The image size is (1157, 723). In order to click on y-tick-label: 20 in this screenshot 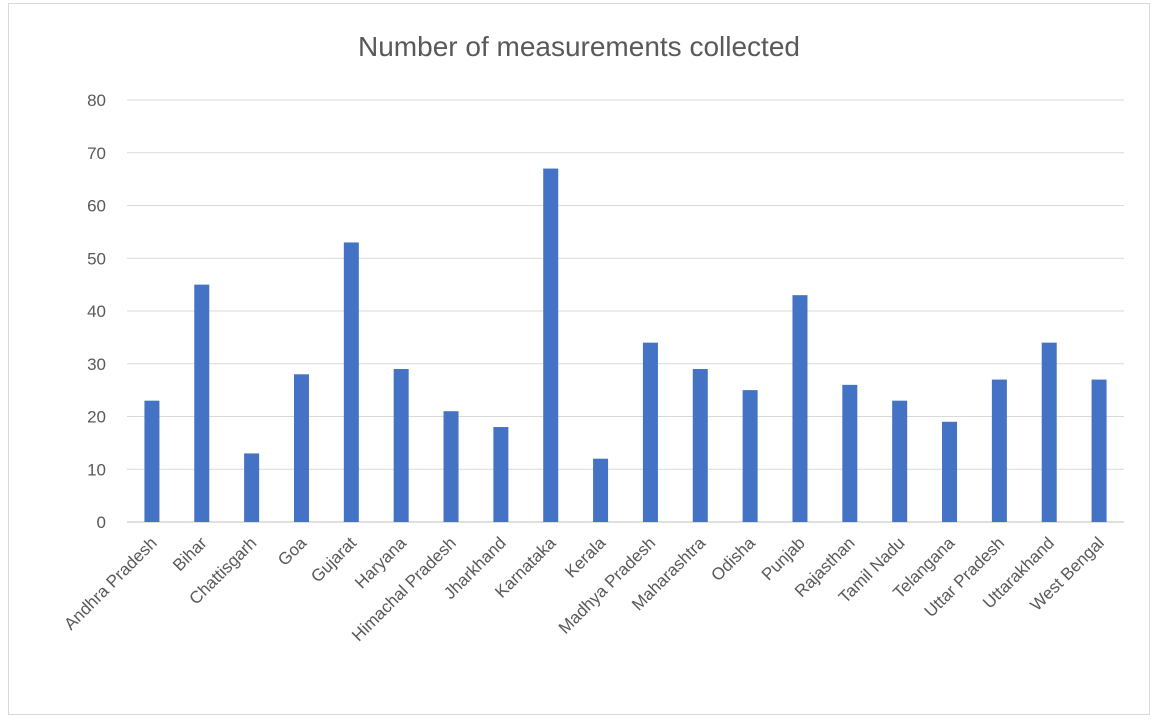, I will do `click(96, 417)`.